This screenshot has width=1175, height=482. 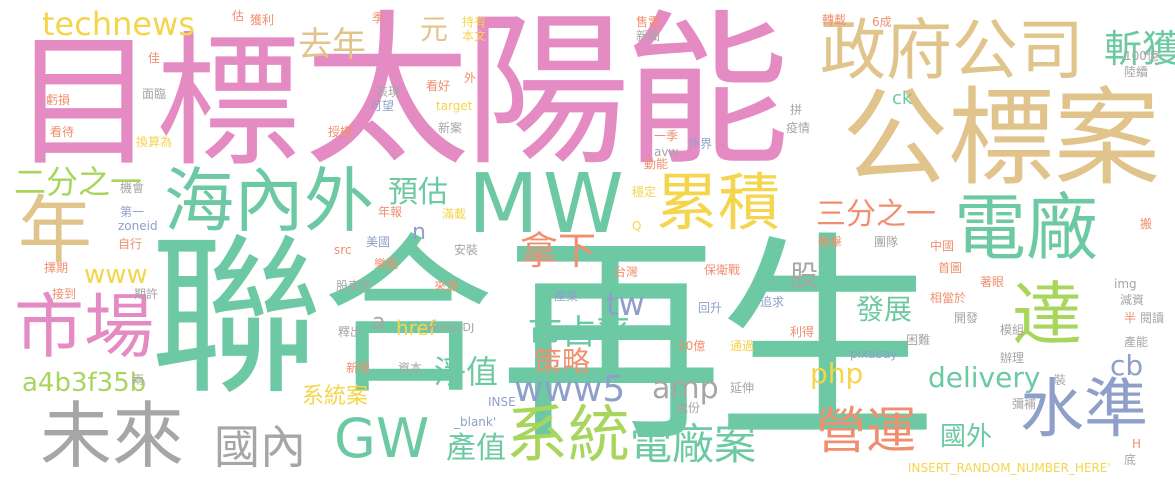 I want to click on word-leiji: 累積, so click(x=718, y=202).